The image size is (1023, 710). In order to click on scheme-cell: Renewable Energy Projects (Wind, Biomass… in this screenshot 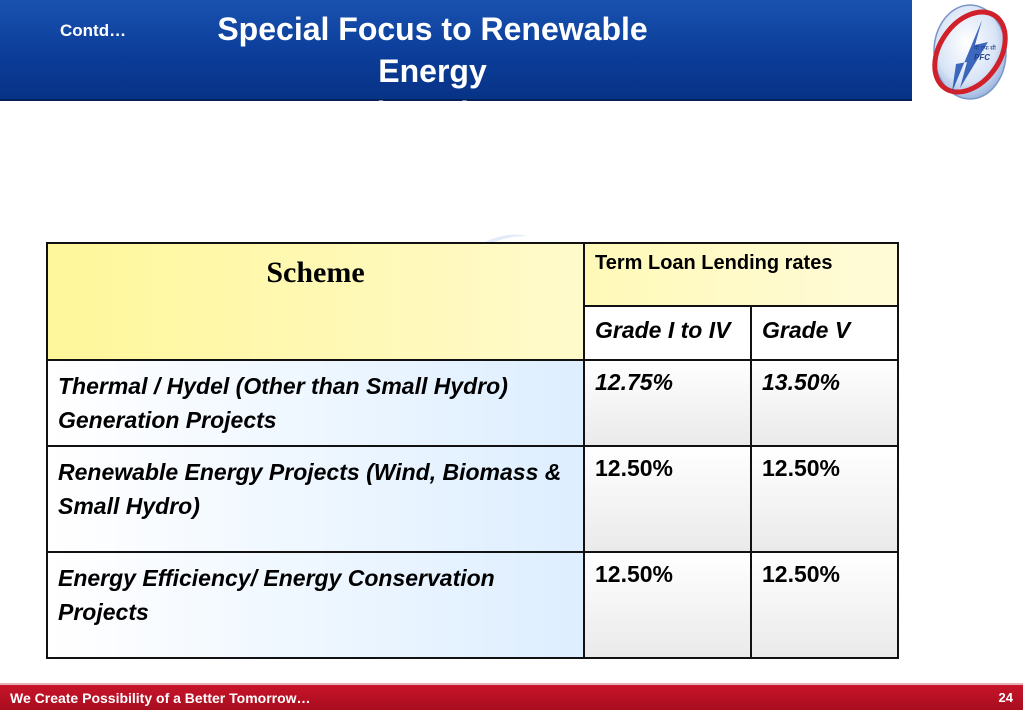, I will do `click(315, 499)`.